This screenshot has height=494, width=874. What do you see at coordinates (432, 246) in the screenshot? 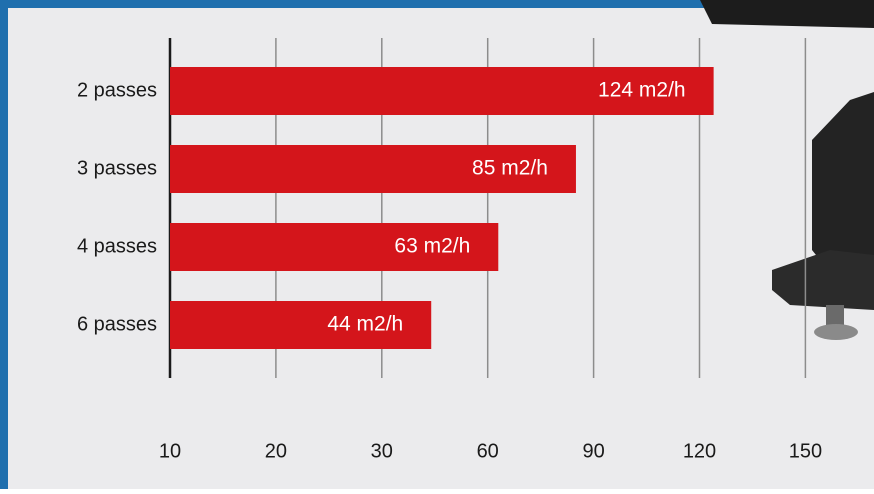
I see `value-label: 63 m2/h` at bounding box center [432, 246].